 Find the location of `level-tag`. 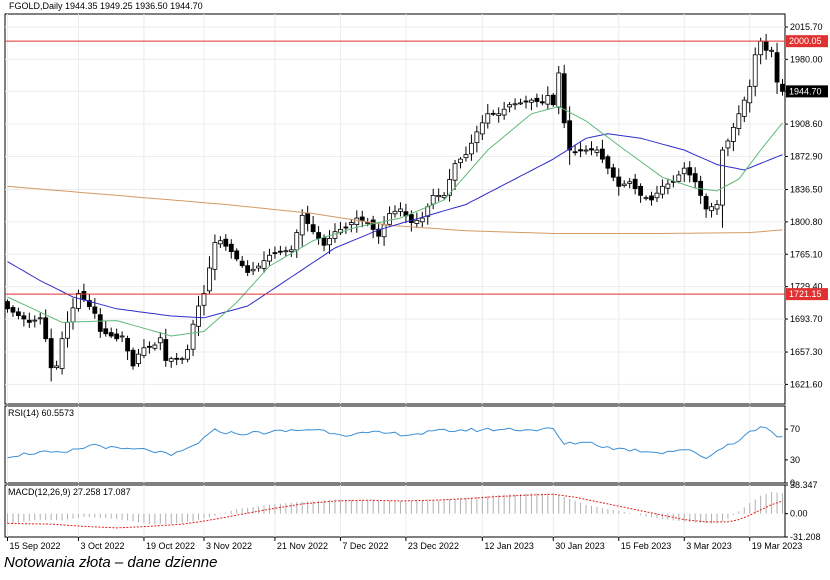

level-tag is located at coordinates (807, 41).